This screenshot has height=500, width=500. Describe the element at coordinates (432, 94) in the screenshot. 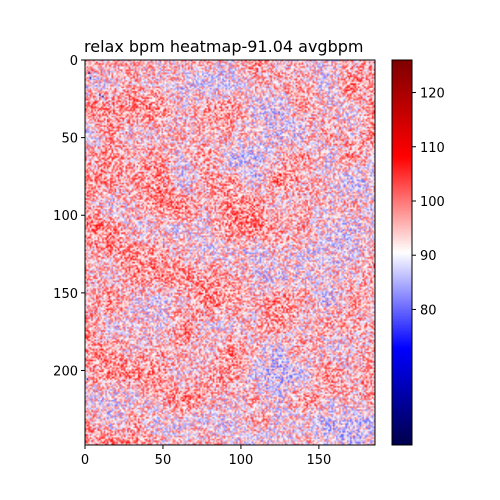

I see `colorbar-tick-label-120: 120` at that location.